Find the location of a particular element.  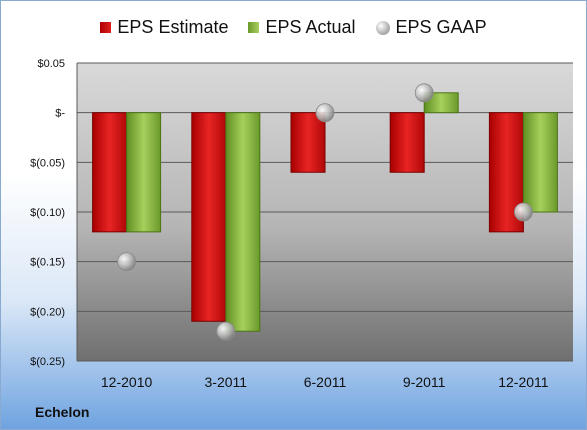

legend-item-actual: EPS Actual is located at coordinates (302, 27).